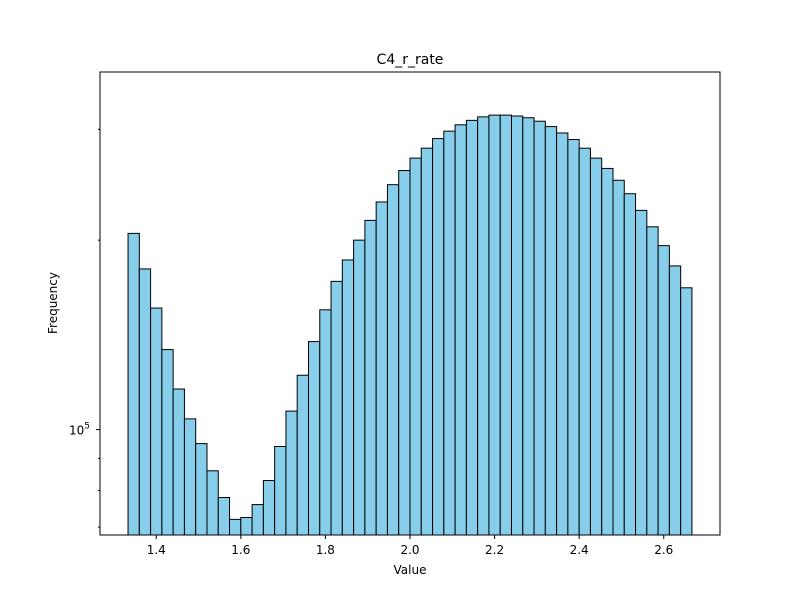 This screenshot has height=600, width=800. I want to click on y-tick-label: 105, so click(79, 430).